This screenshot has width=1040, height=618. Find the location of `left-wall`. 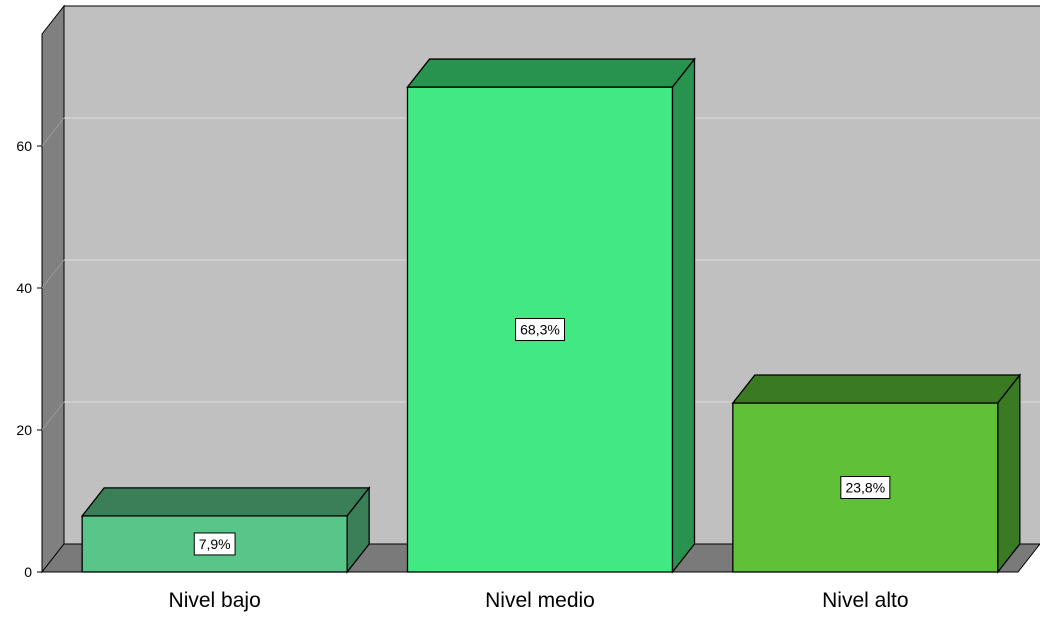

left-wall is located at coordinates (53, 289).